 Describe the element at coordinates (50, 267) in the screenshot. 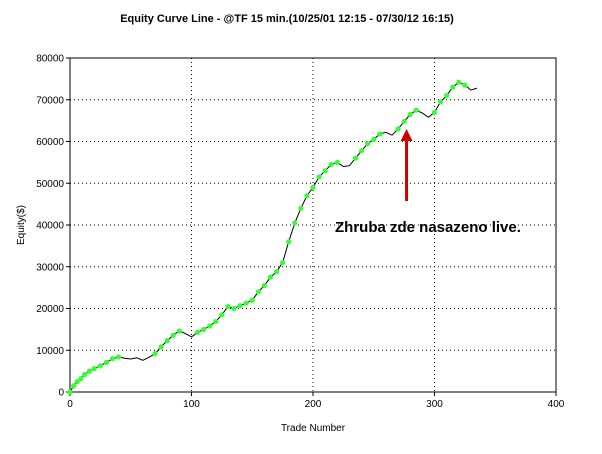

I see `y-tick-label: 30000` at that location.